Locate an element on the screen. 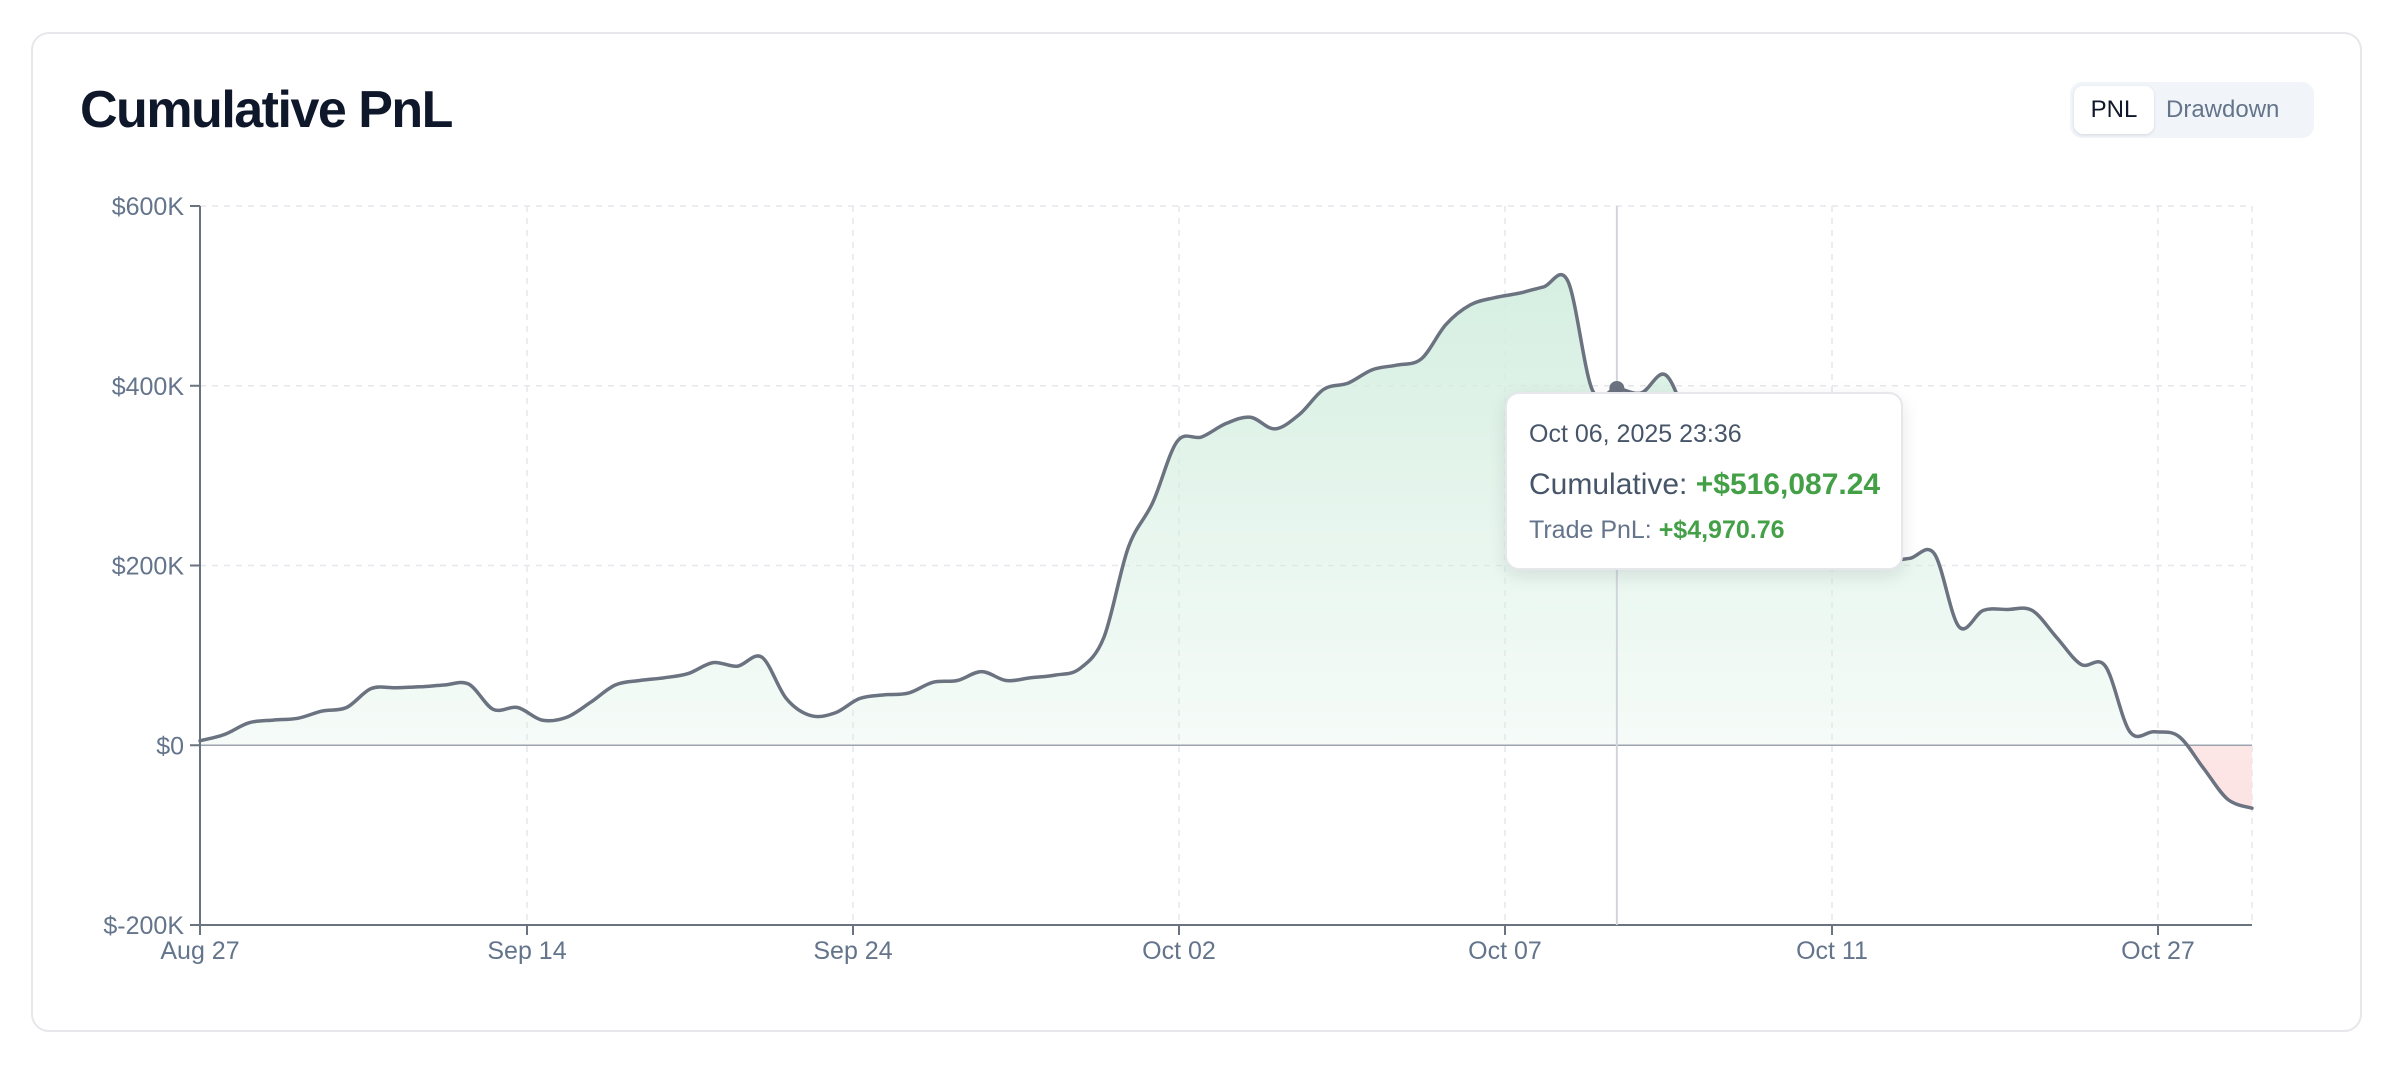 Image resolution: width=2394 pixels, height=1066 pixels. drawdown-toggle-button: Drawdown is located at coordinates (2223, 109).